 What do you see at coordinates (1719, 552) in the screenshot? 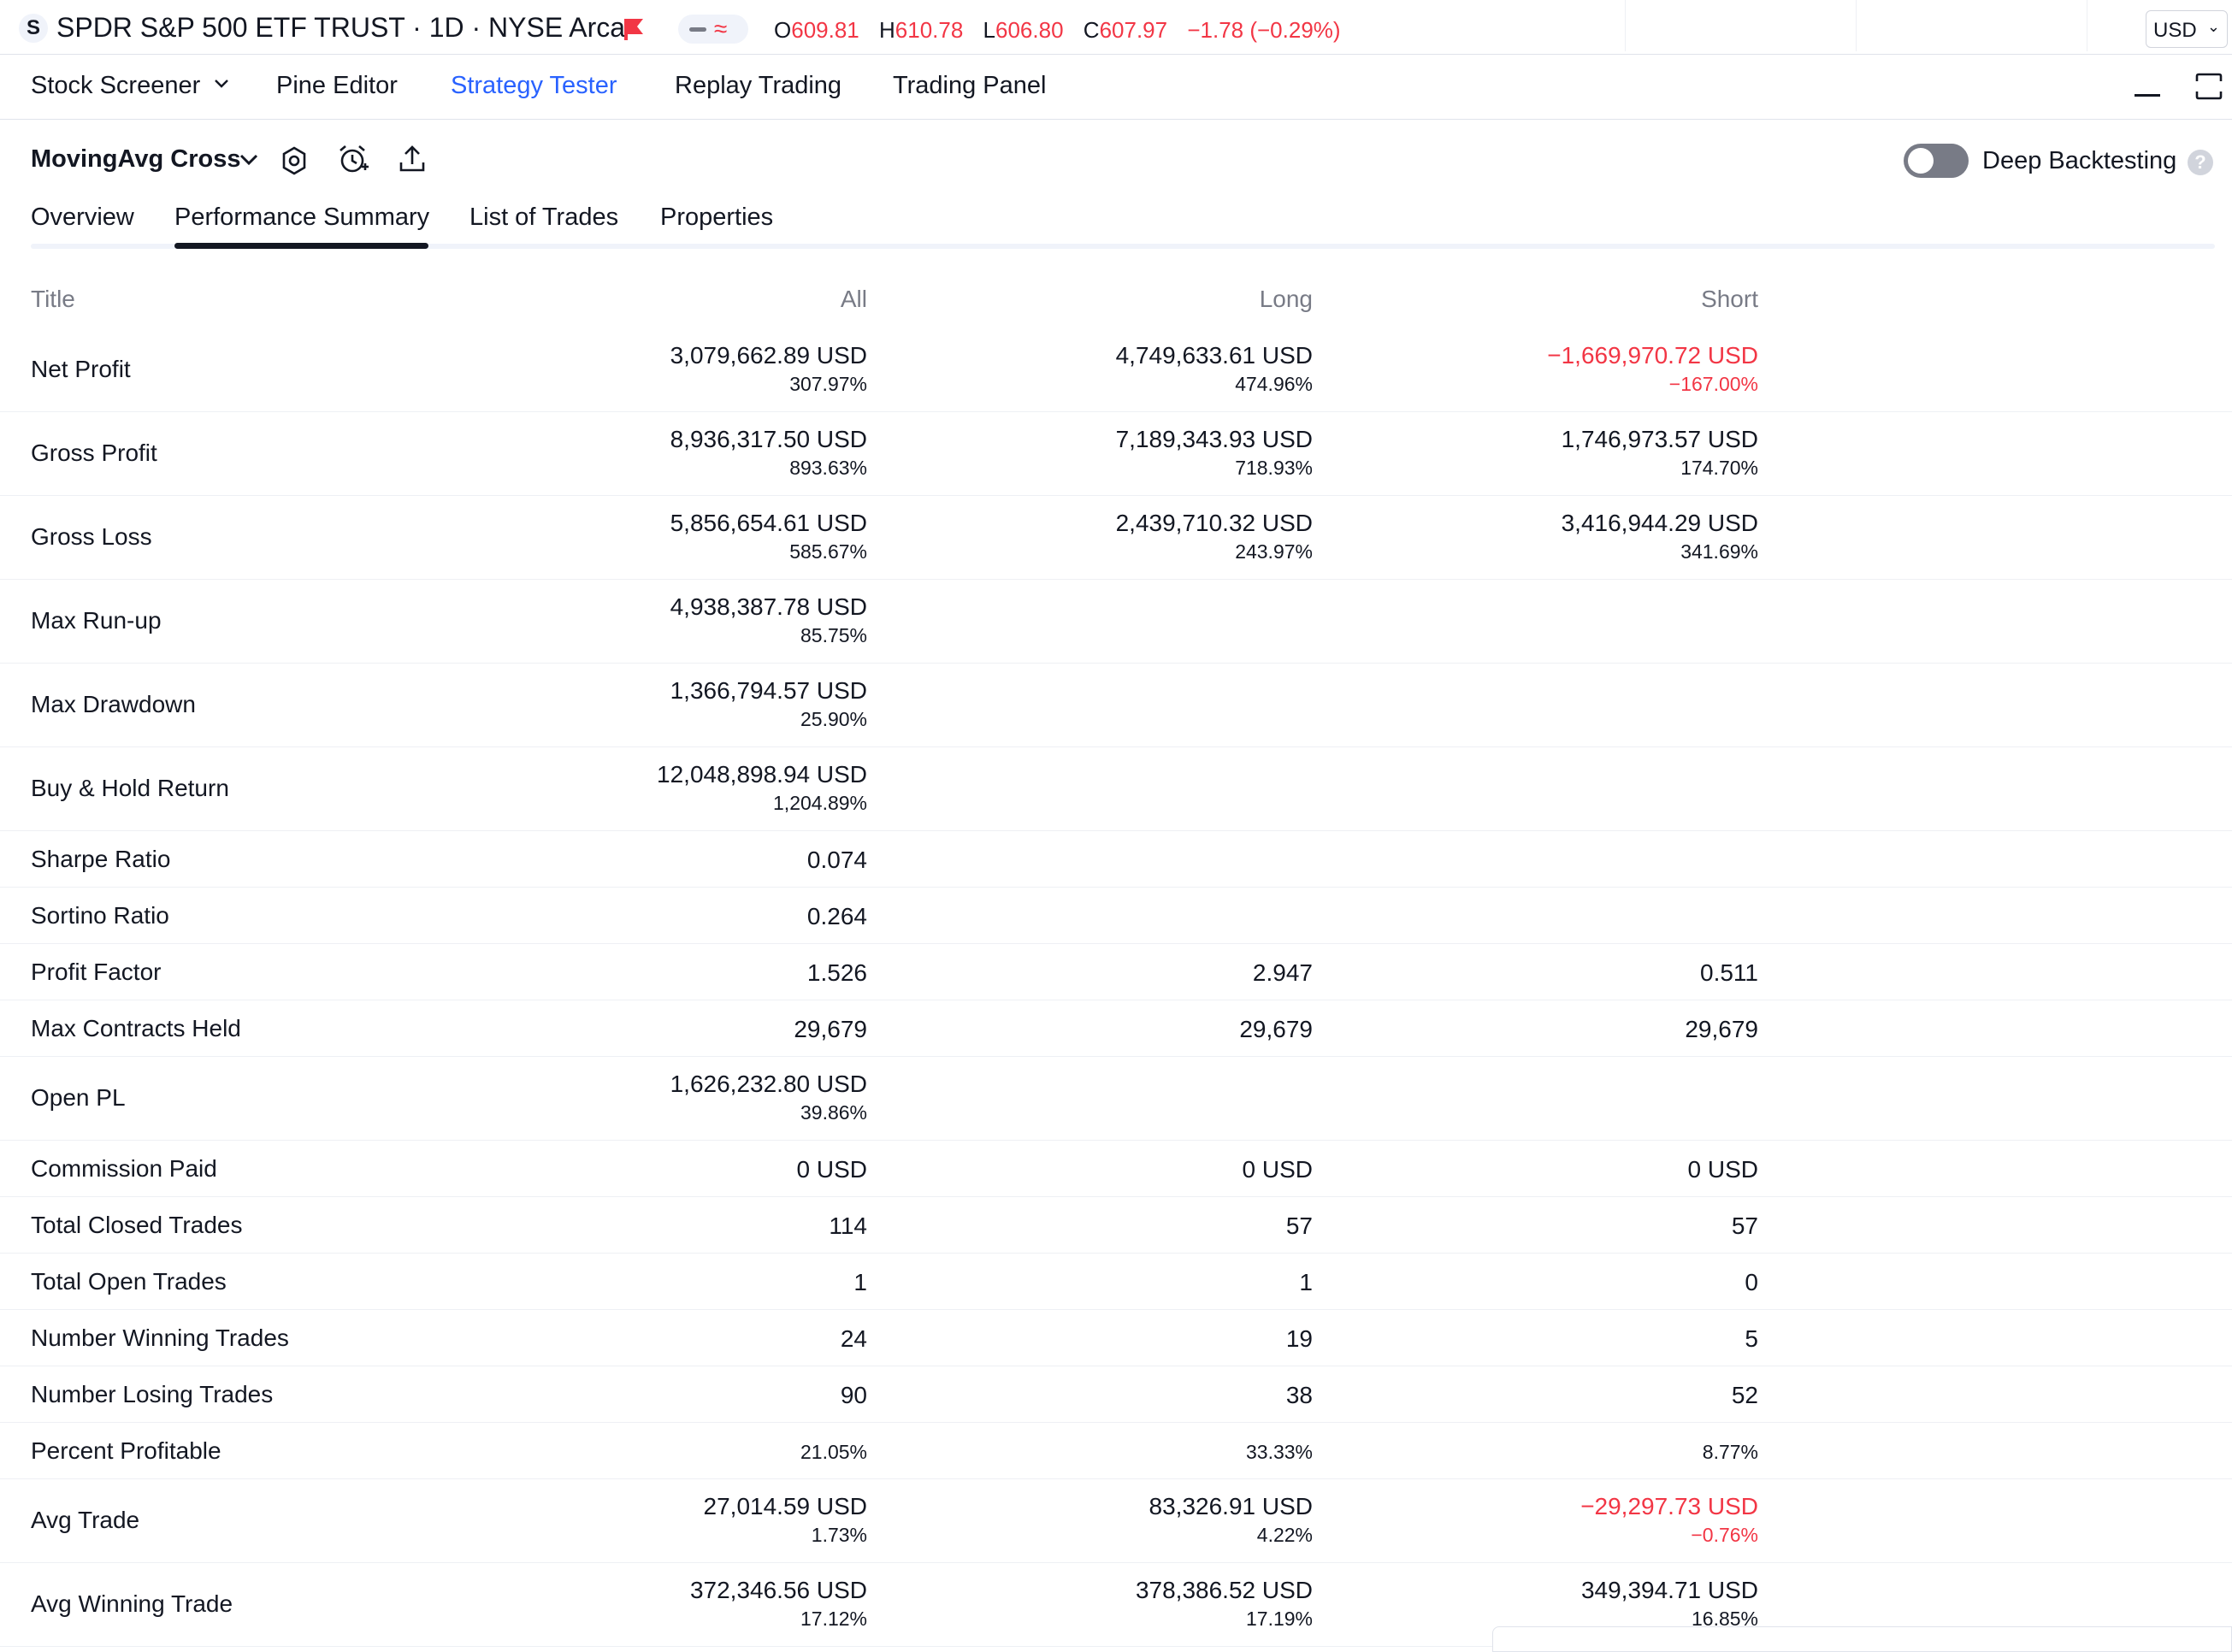
I see `cell-percent: 341.69%` at bounding box center [1719, 552].